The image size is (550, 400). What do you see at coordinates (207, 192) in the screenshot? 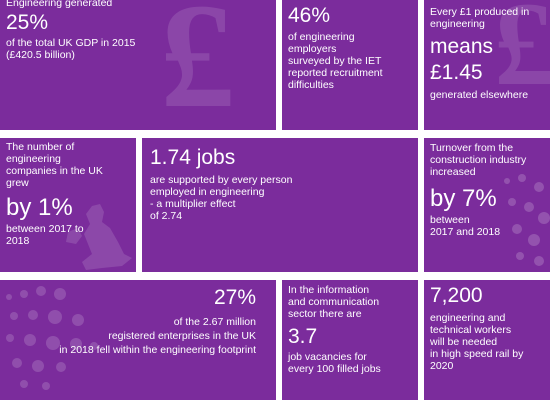
I see `jobs-line: employed in engineering` at bounding box center [207, 192].